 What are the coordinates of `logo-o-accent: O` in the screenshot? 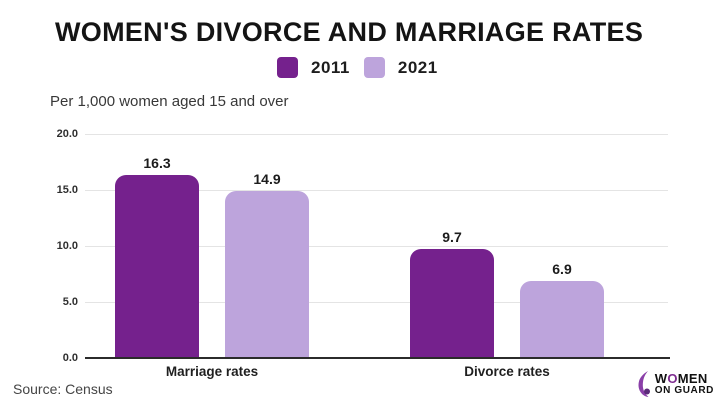 It's located at (672, 378).